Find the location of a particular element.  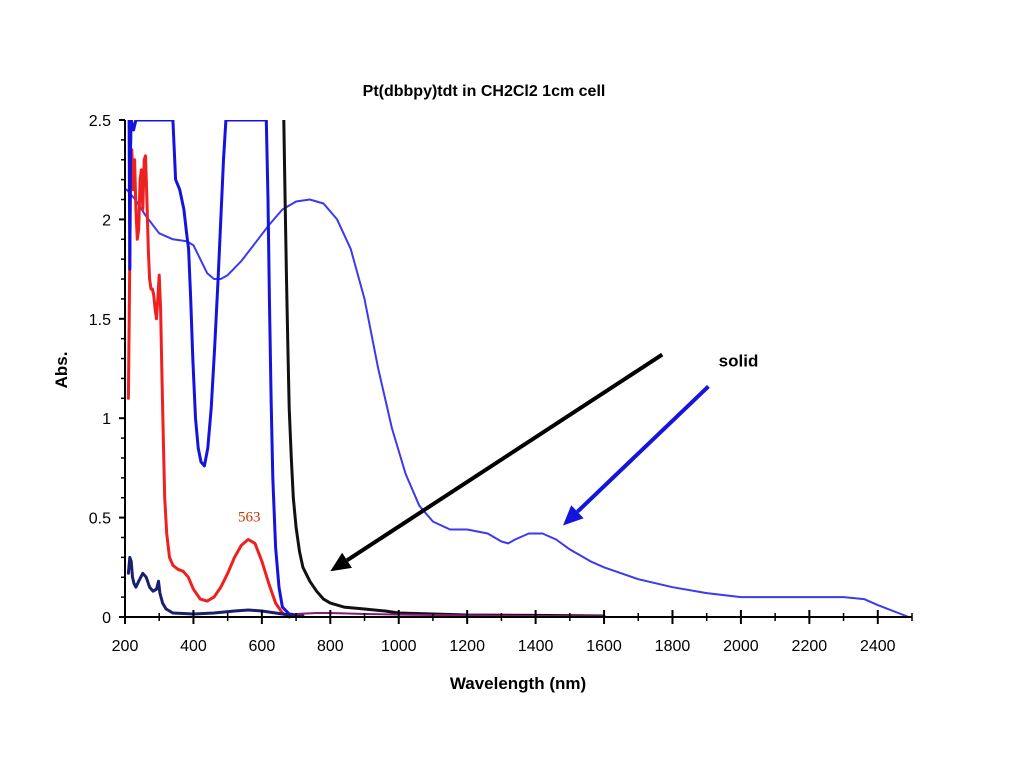

chart-title: Pt(dbbpy)tdt in CH2Cl2 1cm cell is located at coordinates (484, 91).